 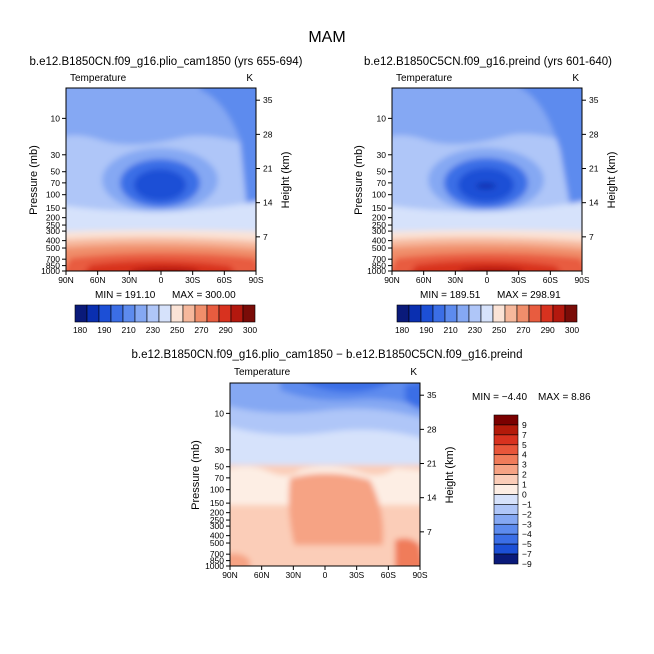 What do you see at coordinates (524, 465) in the screenshot?
I see `colorbar-label: 3` at bounding box center [524, 465].